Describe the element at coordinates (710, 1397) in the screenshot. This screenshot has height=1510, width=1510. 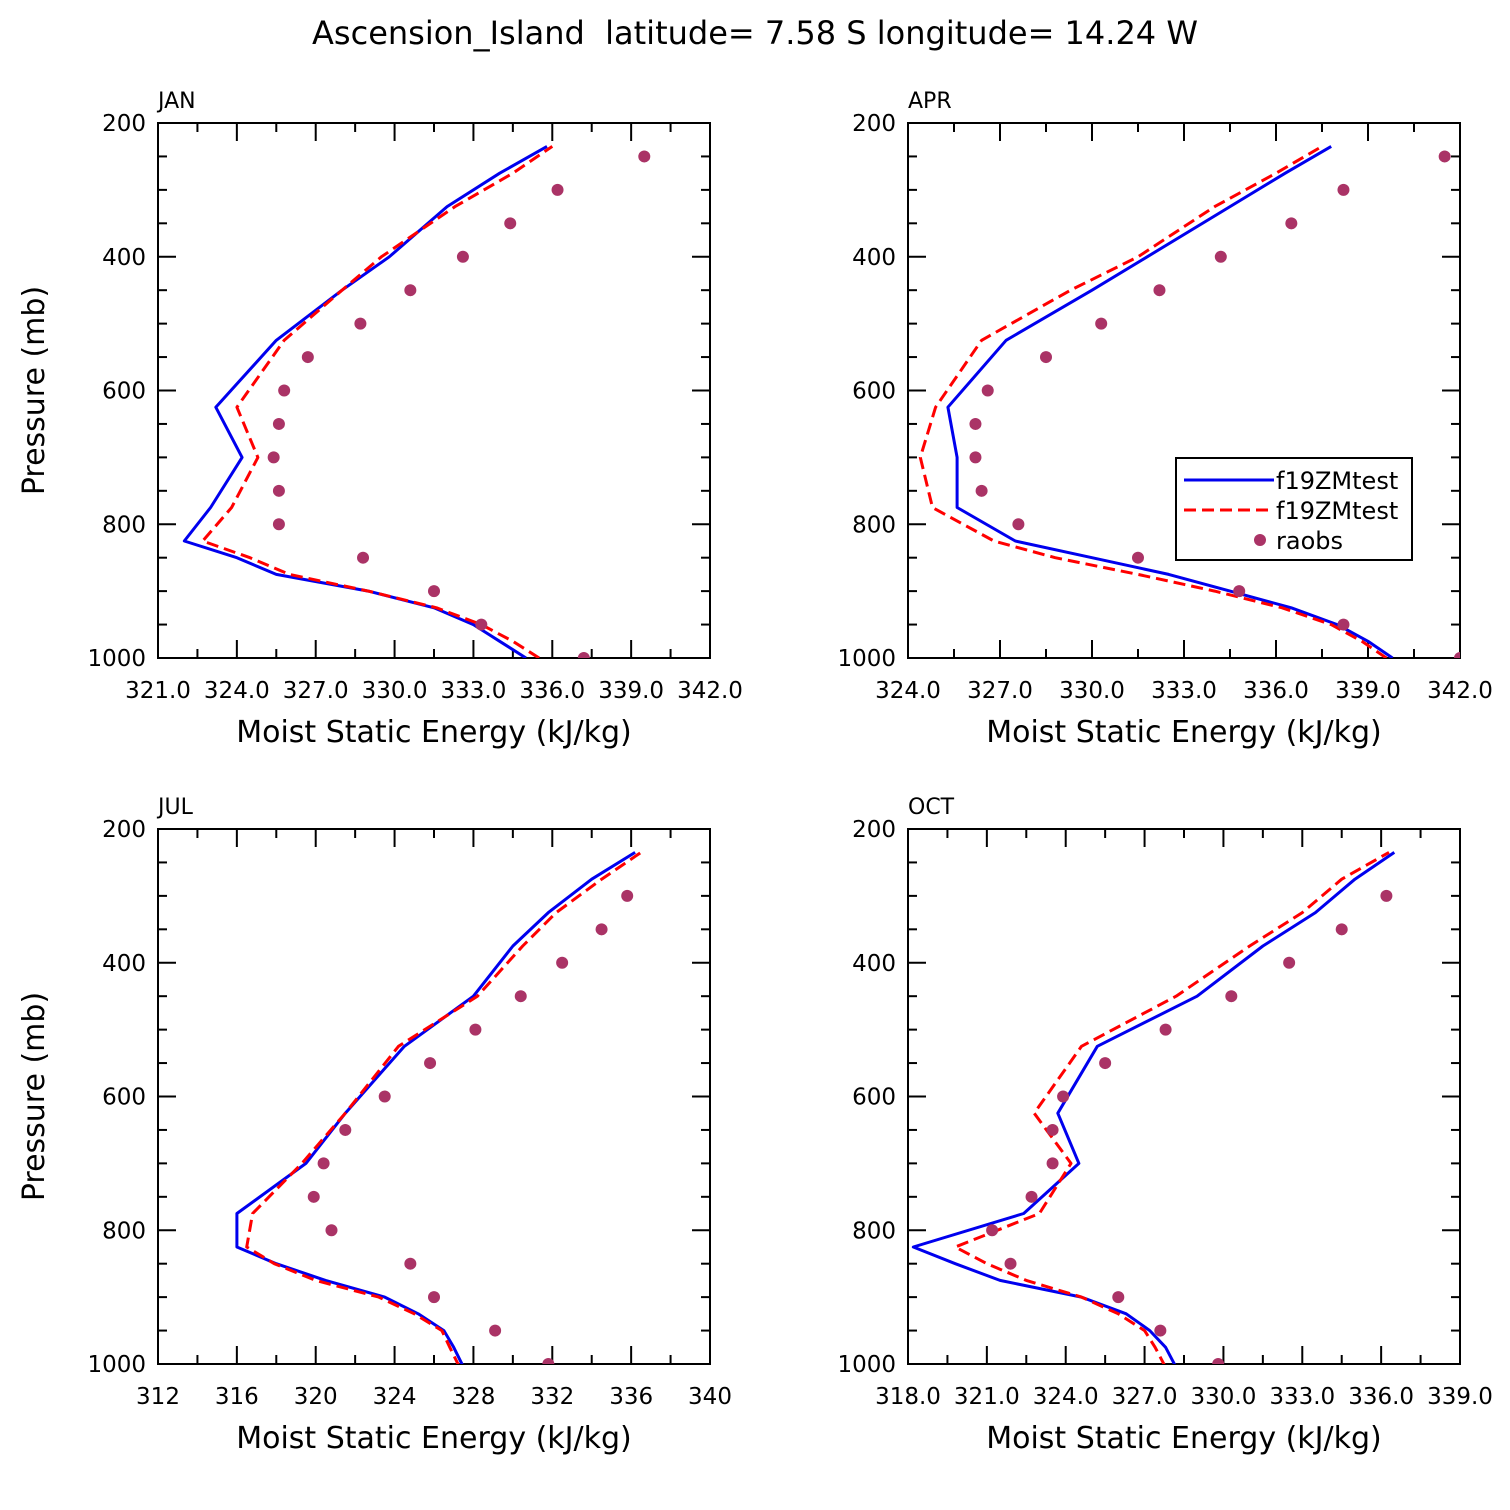
I see `x-tick-label: 340` at that location.